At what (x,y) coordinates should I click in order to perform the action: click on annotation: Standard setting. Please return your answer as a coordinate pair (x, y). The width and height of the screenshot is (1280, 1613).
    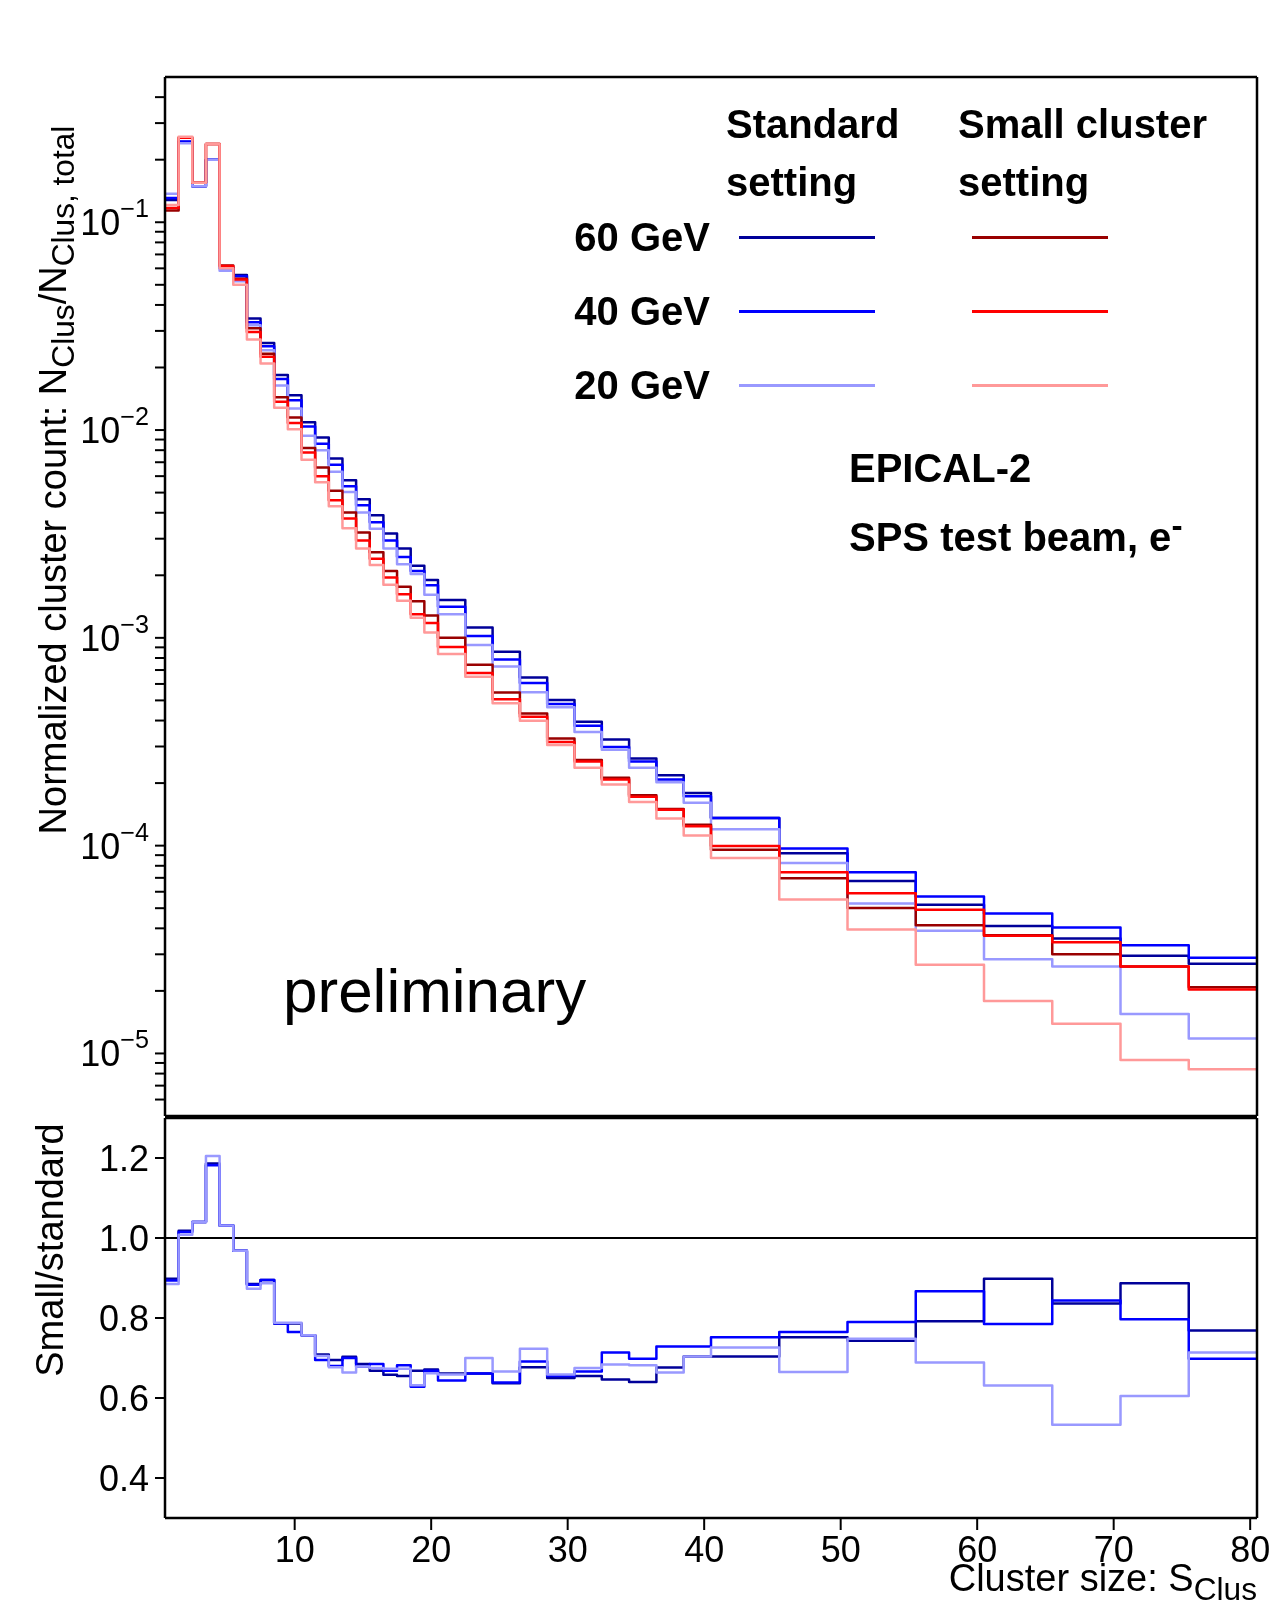
    Looking at the image, I should click on (813, 153).